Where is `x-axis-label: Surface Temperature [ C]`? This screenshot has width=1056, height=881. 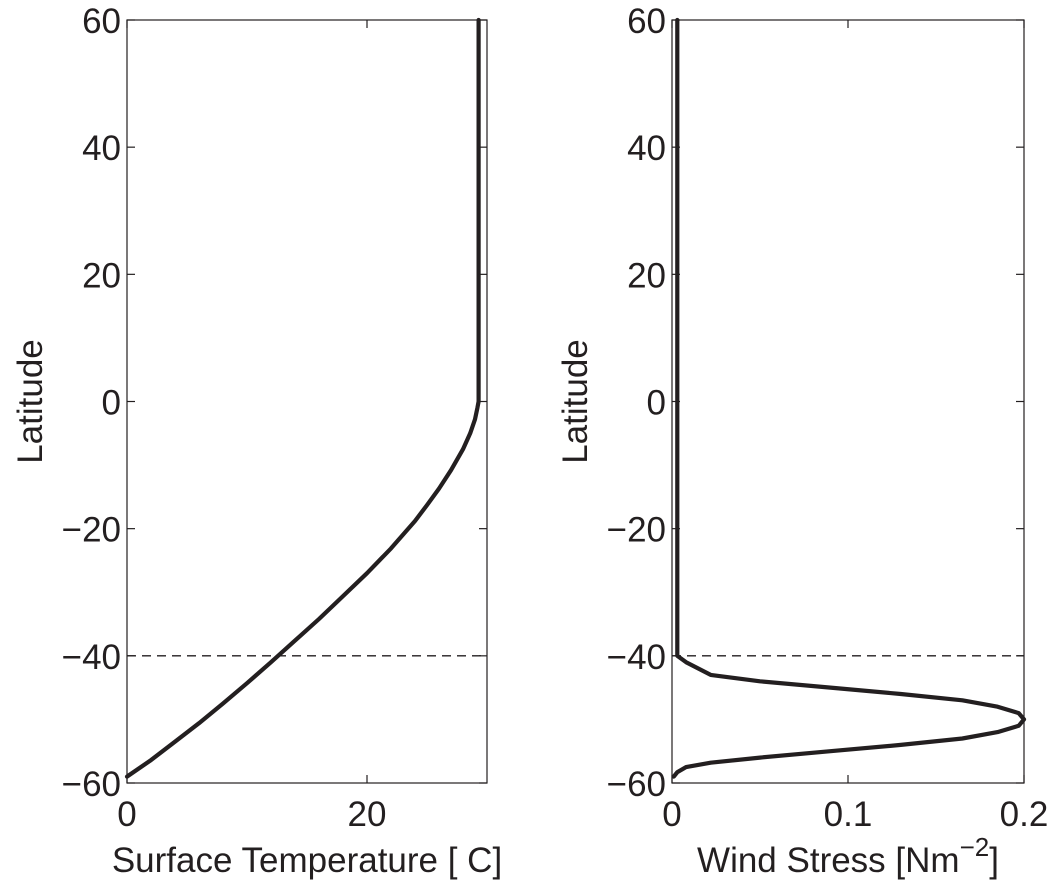
x-axis-label: Surface Temperature [ C] is located at coordinates (307, 860).